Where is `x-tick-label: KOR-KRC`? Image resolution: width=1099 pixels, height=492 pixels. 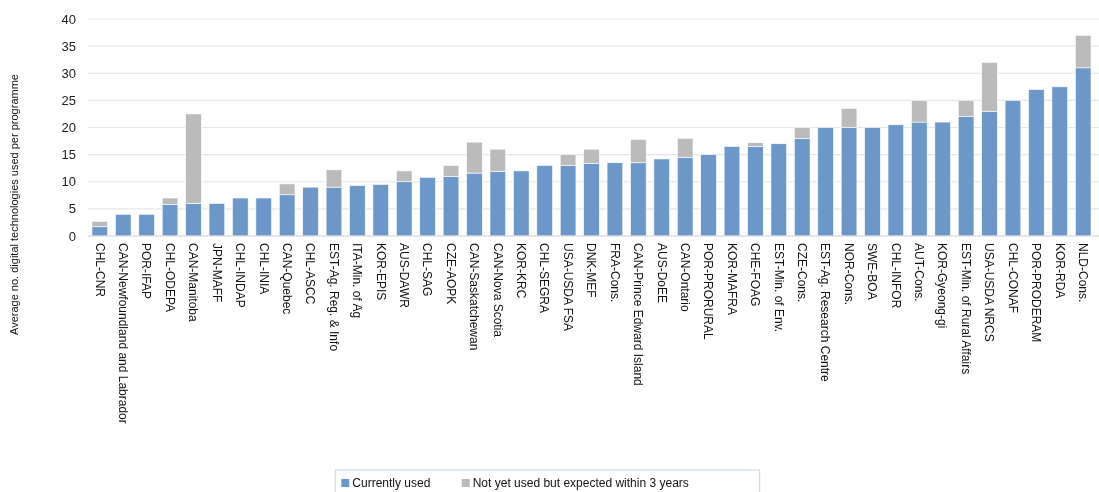
x-tick-label: KOR-KRC is located at coordinates (521, 271).